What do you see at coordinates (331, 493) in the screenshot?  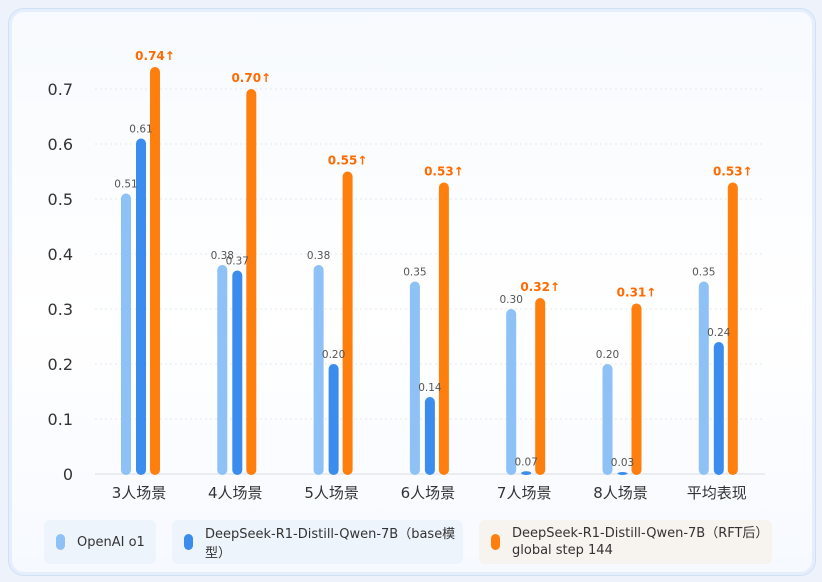 I see `x-tick-label: 5人场景` at bounding box center [331, 493].